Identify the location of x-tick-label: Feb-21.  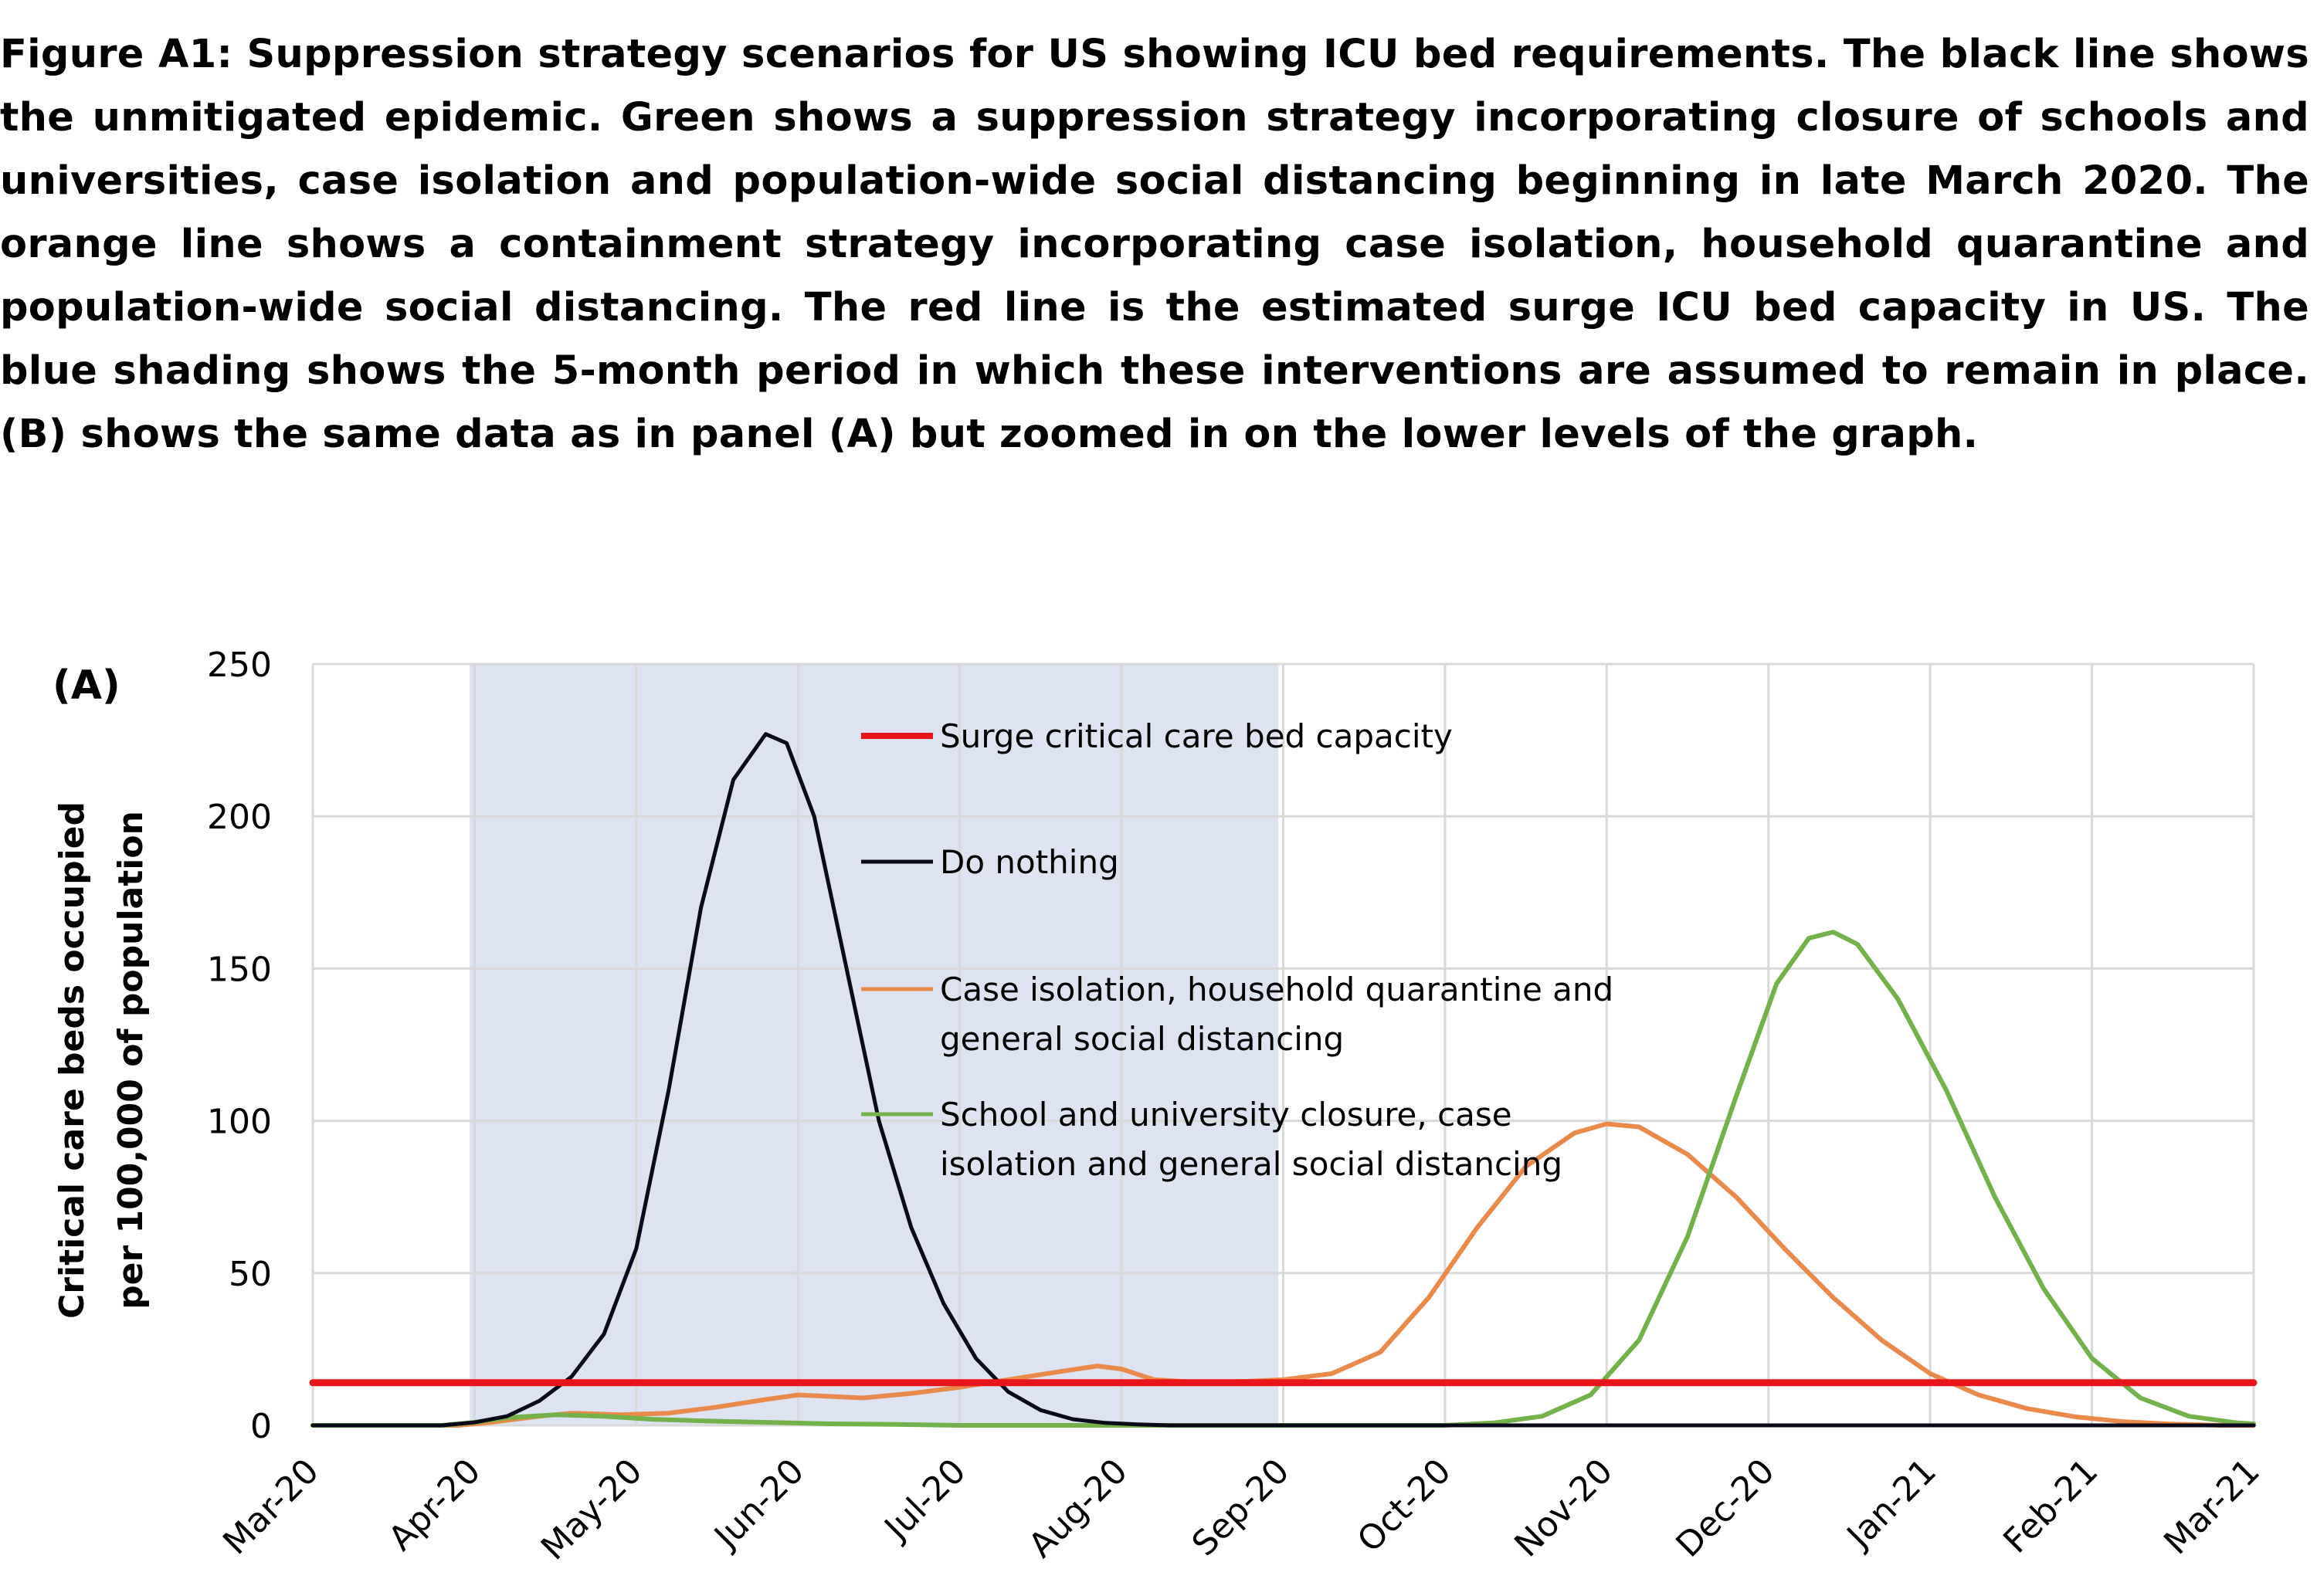
(2050, 1506).